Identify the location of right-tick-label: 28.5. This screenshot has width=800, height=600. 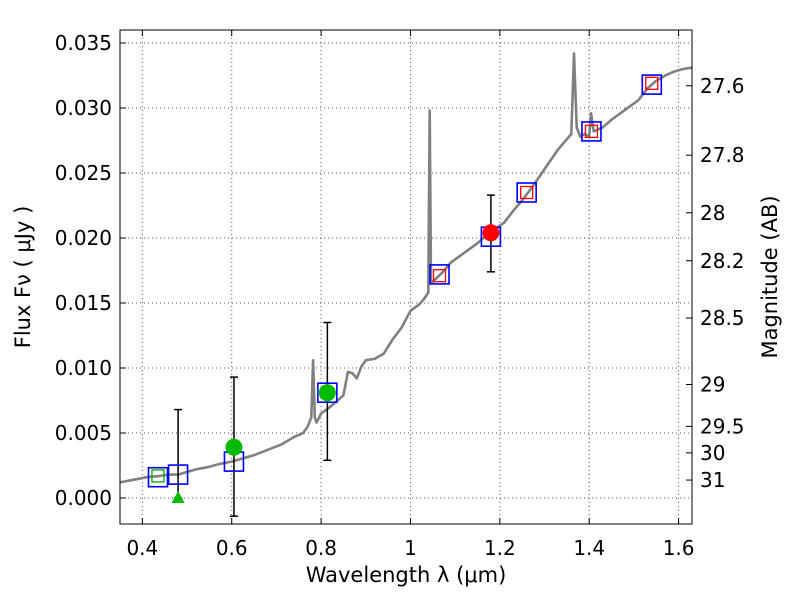
(722, 318).